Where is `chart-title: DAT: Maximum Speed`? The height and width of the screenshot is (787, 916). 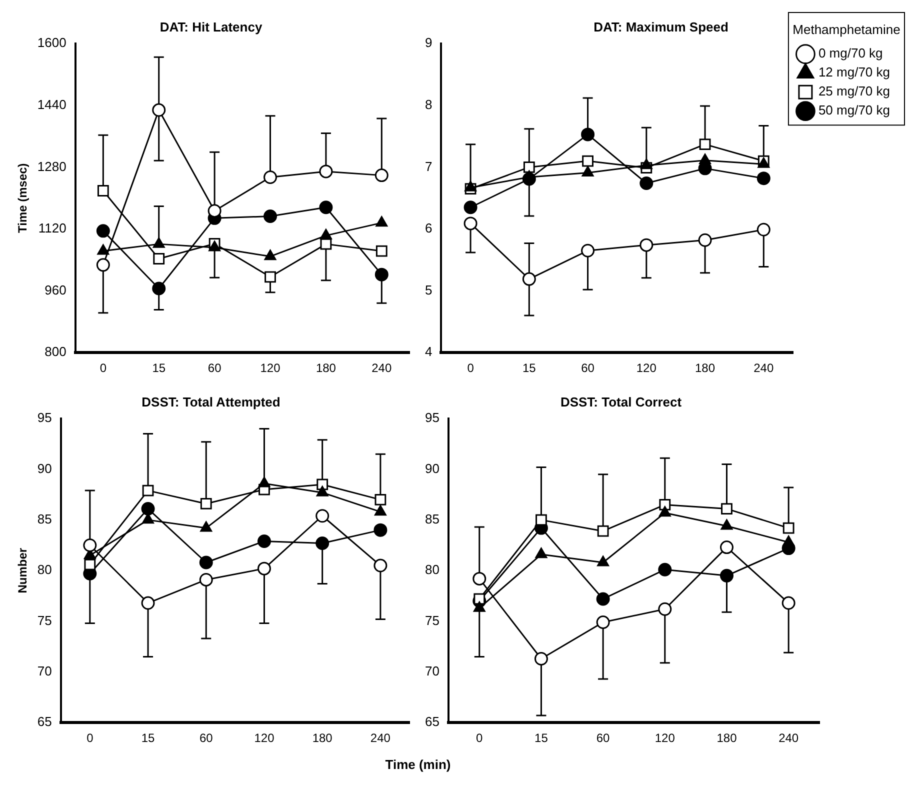 chart-title: DAT: Maximum Speed is located at coordinates (661, 26).